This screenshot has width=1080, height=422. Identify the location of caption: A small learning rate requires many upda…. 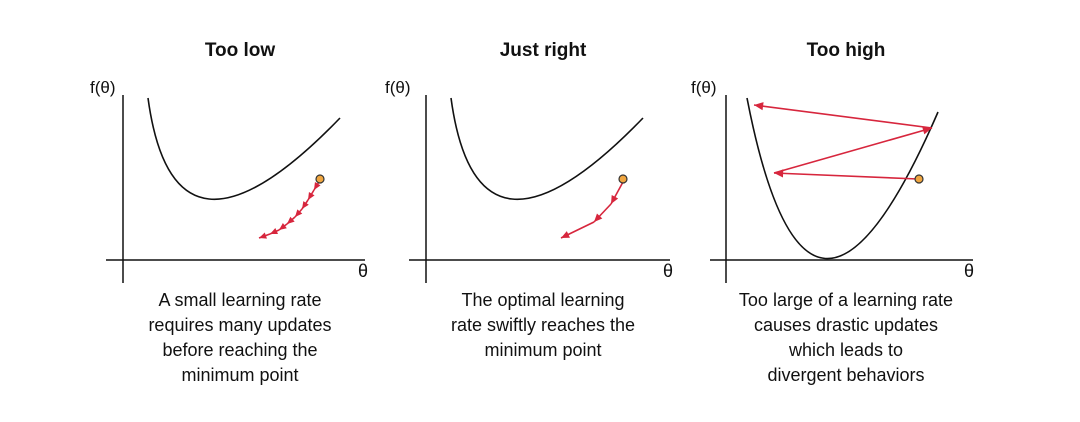
(240, 338).